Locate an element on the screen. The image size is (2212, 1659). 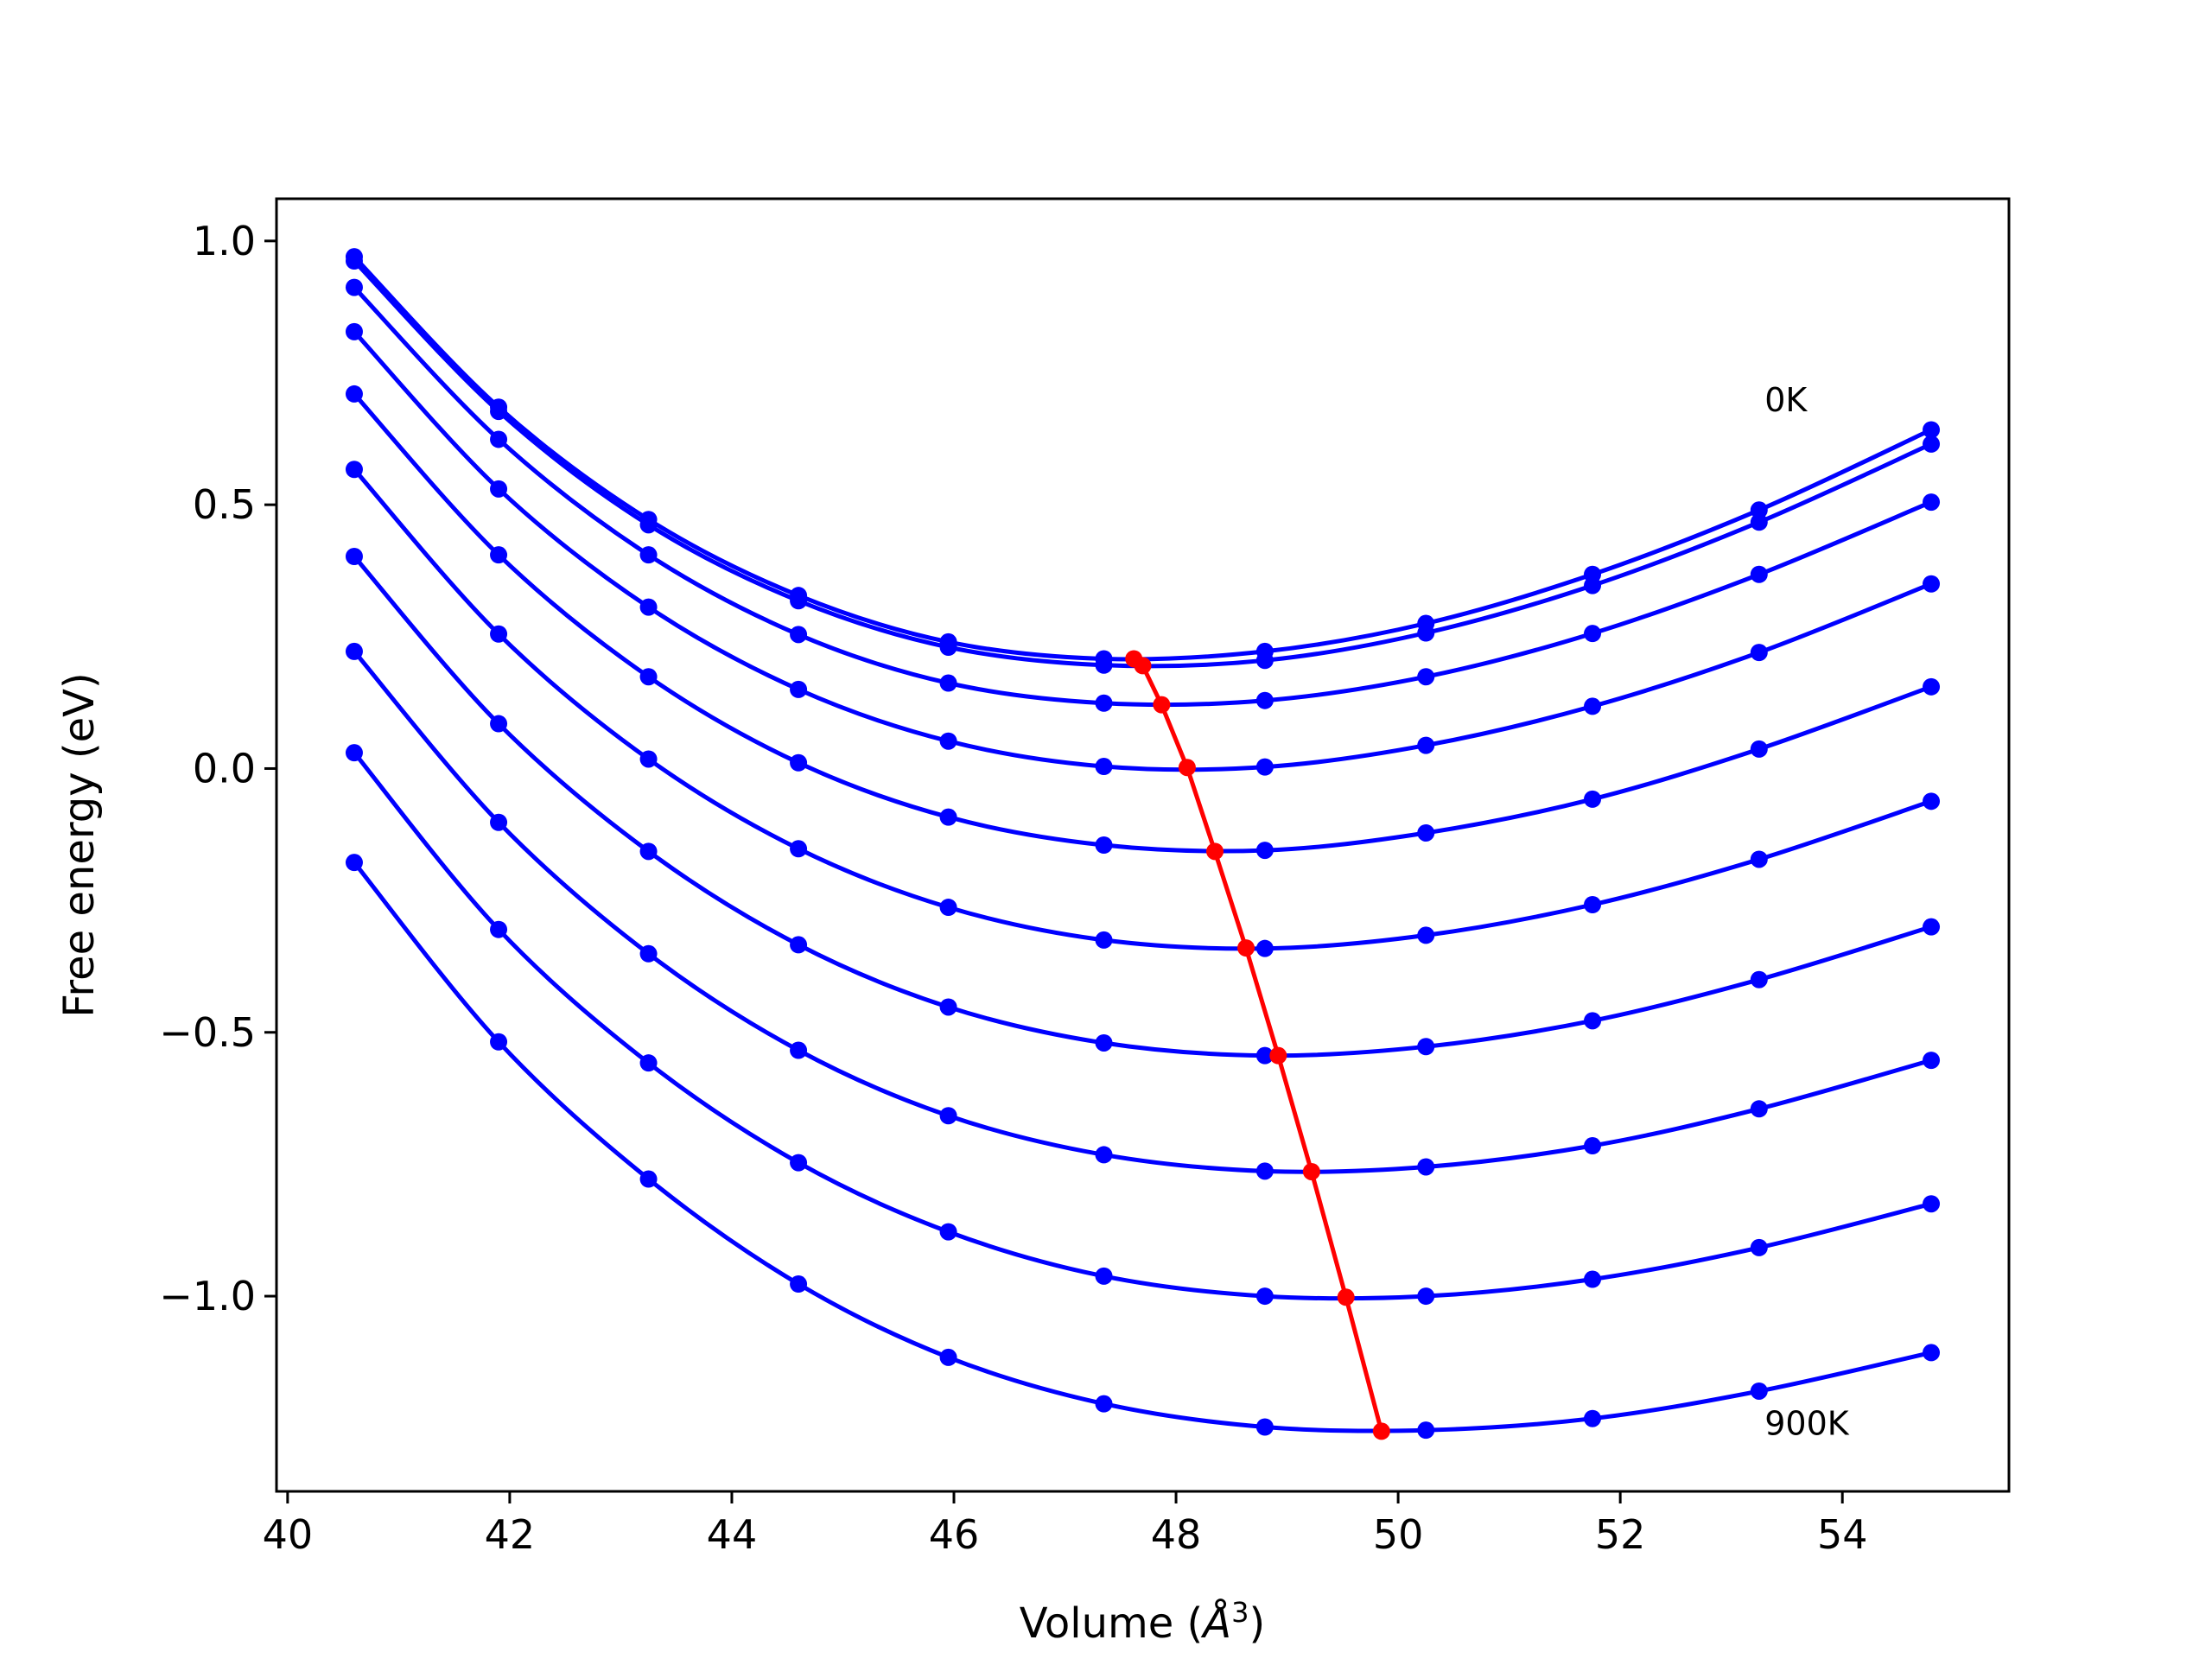
y-tick-label: −0.5 is located at coordinates (207, 1032).